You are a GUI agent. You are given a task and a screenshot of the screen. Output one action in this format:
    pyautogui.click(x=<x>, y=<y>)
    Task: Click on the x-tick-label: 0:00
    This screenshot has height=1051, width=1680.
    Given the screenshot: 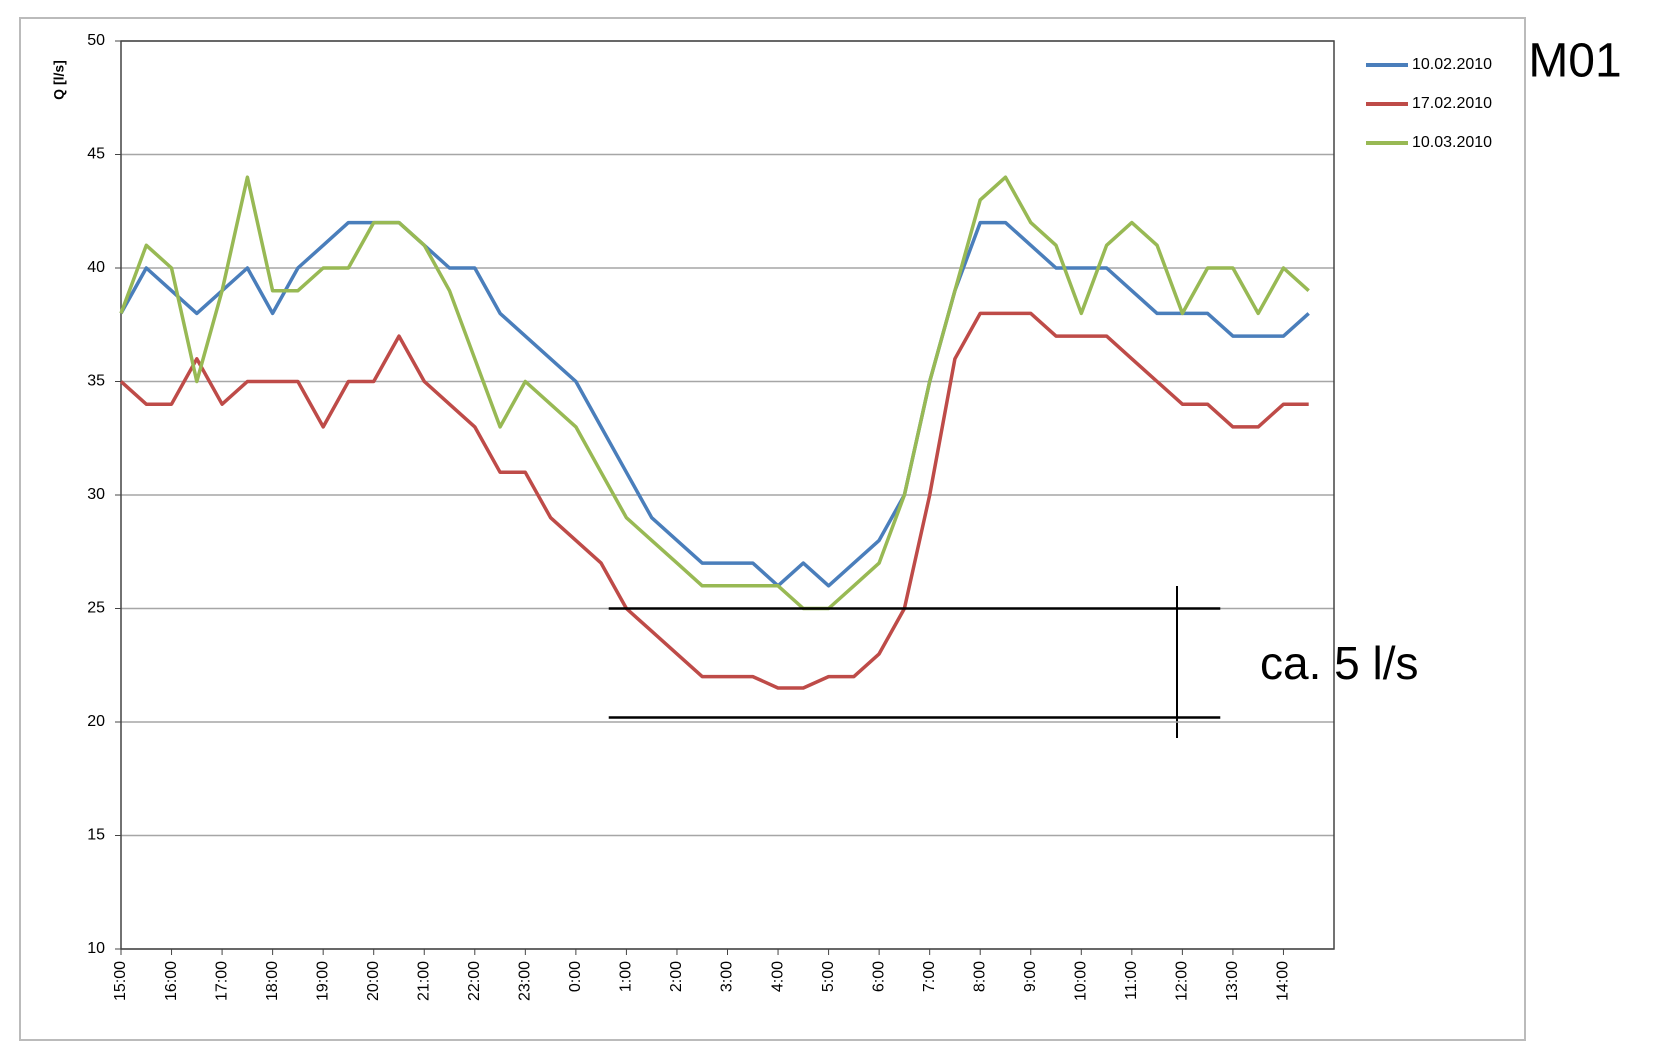 What is the action you would take?
    pyautogui.click(x=575, y=976)
    